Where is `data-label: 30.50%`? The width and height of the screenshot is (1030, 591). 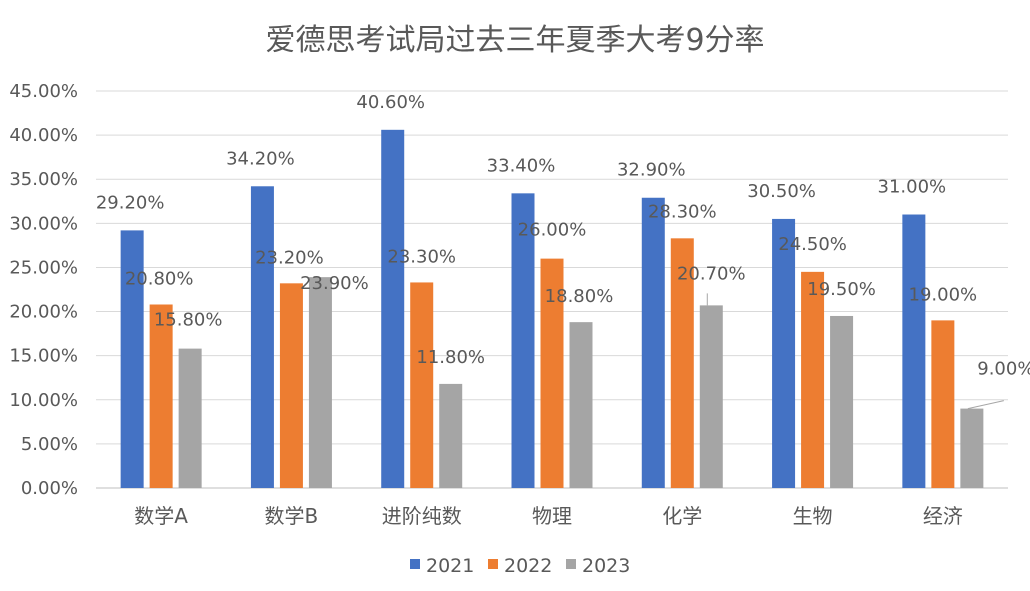
data-label: 30.50% is located at coordinates (781, 191).